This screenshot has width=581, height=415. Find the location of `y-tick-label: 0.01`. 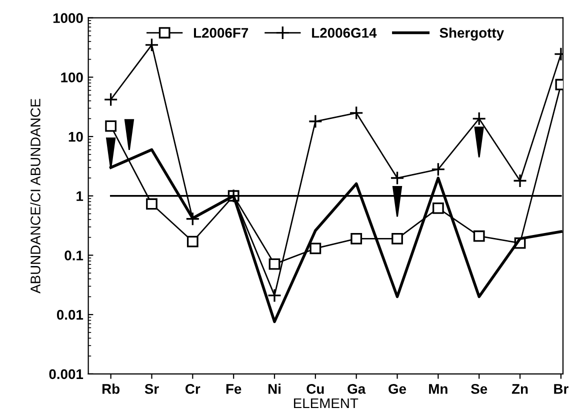

y-tick-label: 0.01 is located at coordinates (70, 315).